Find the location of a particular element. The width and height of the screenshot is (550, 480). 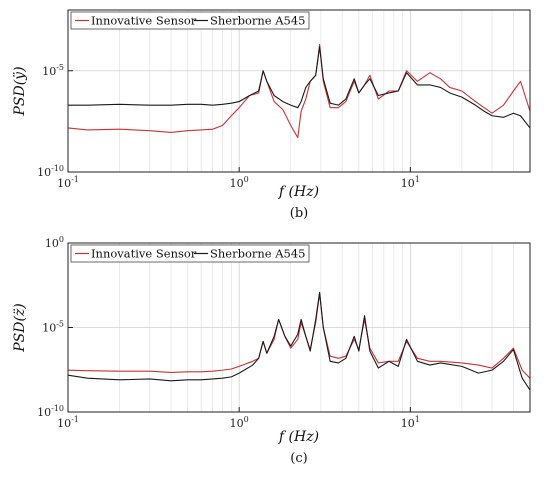

panel-label: (c) is located at coordinates (298, 458).